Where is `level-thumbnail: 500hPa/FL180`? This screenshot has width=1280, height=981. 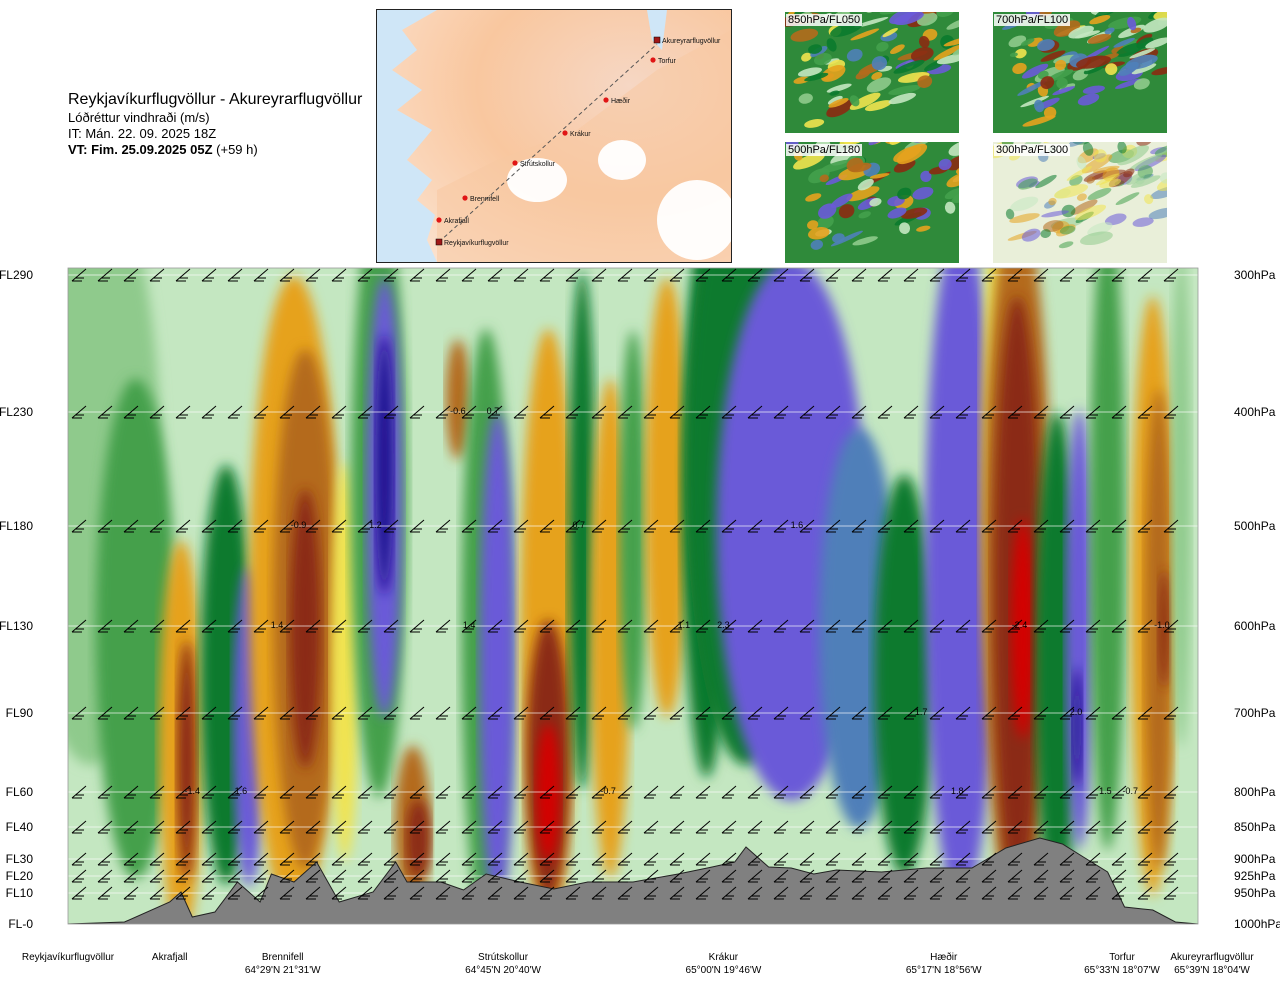 level-thumbnail: 500hPa/FL180 is located at coordinates (886, 171).